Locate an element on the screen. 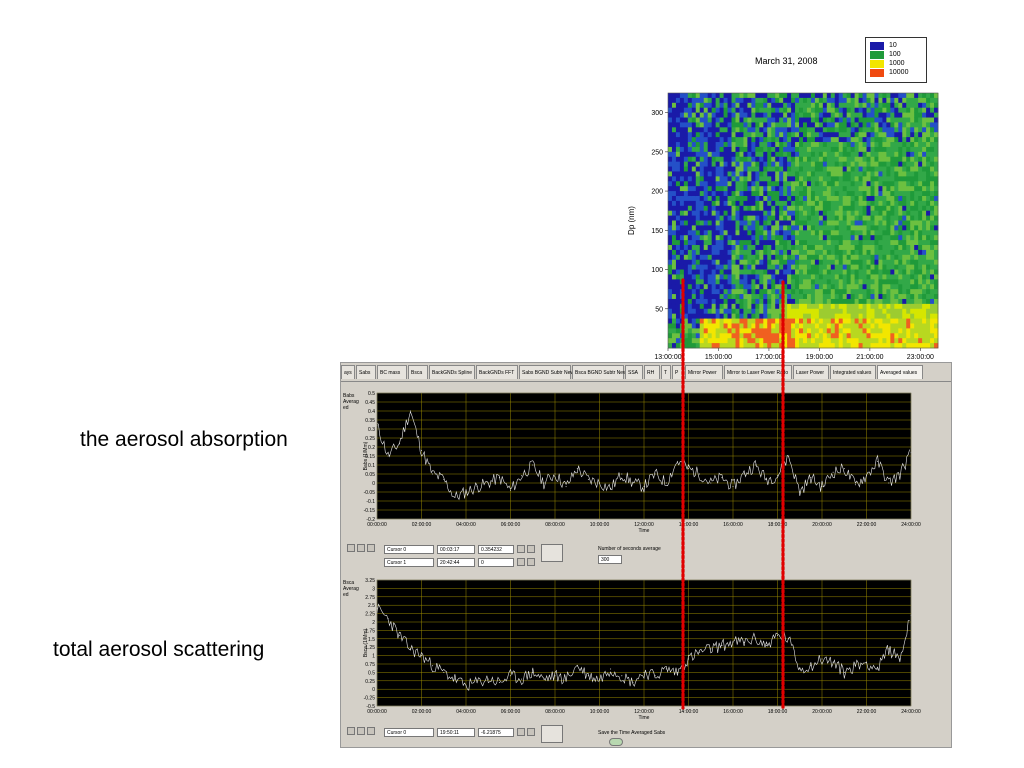 The image size is (1024, 768). cursor-value-field: 0.354232 is located at coordinates (496, 549).